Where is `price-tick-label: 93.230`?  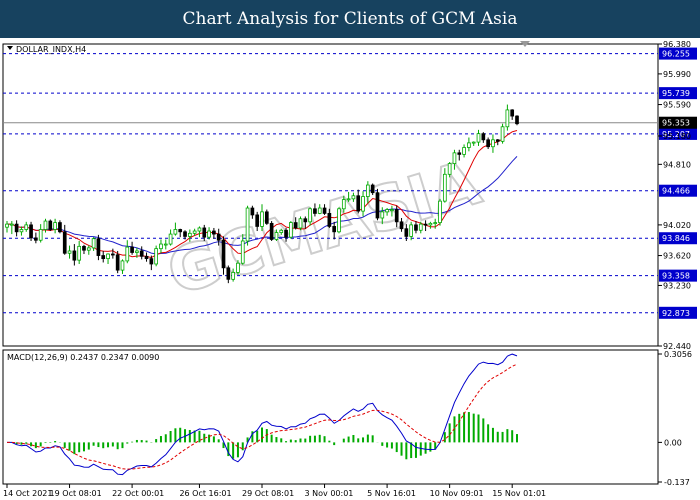
price-tick-label: 93.230 is located at coordinates (677, 285).